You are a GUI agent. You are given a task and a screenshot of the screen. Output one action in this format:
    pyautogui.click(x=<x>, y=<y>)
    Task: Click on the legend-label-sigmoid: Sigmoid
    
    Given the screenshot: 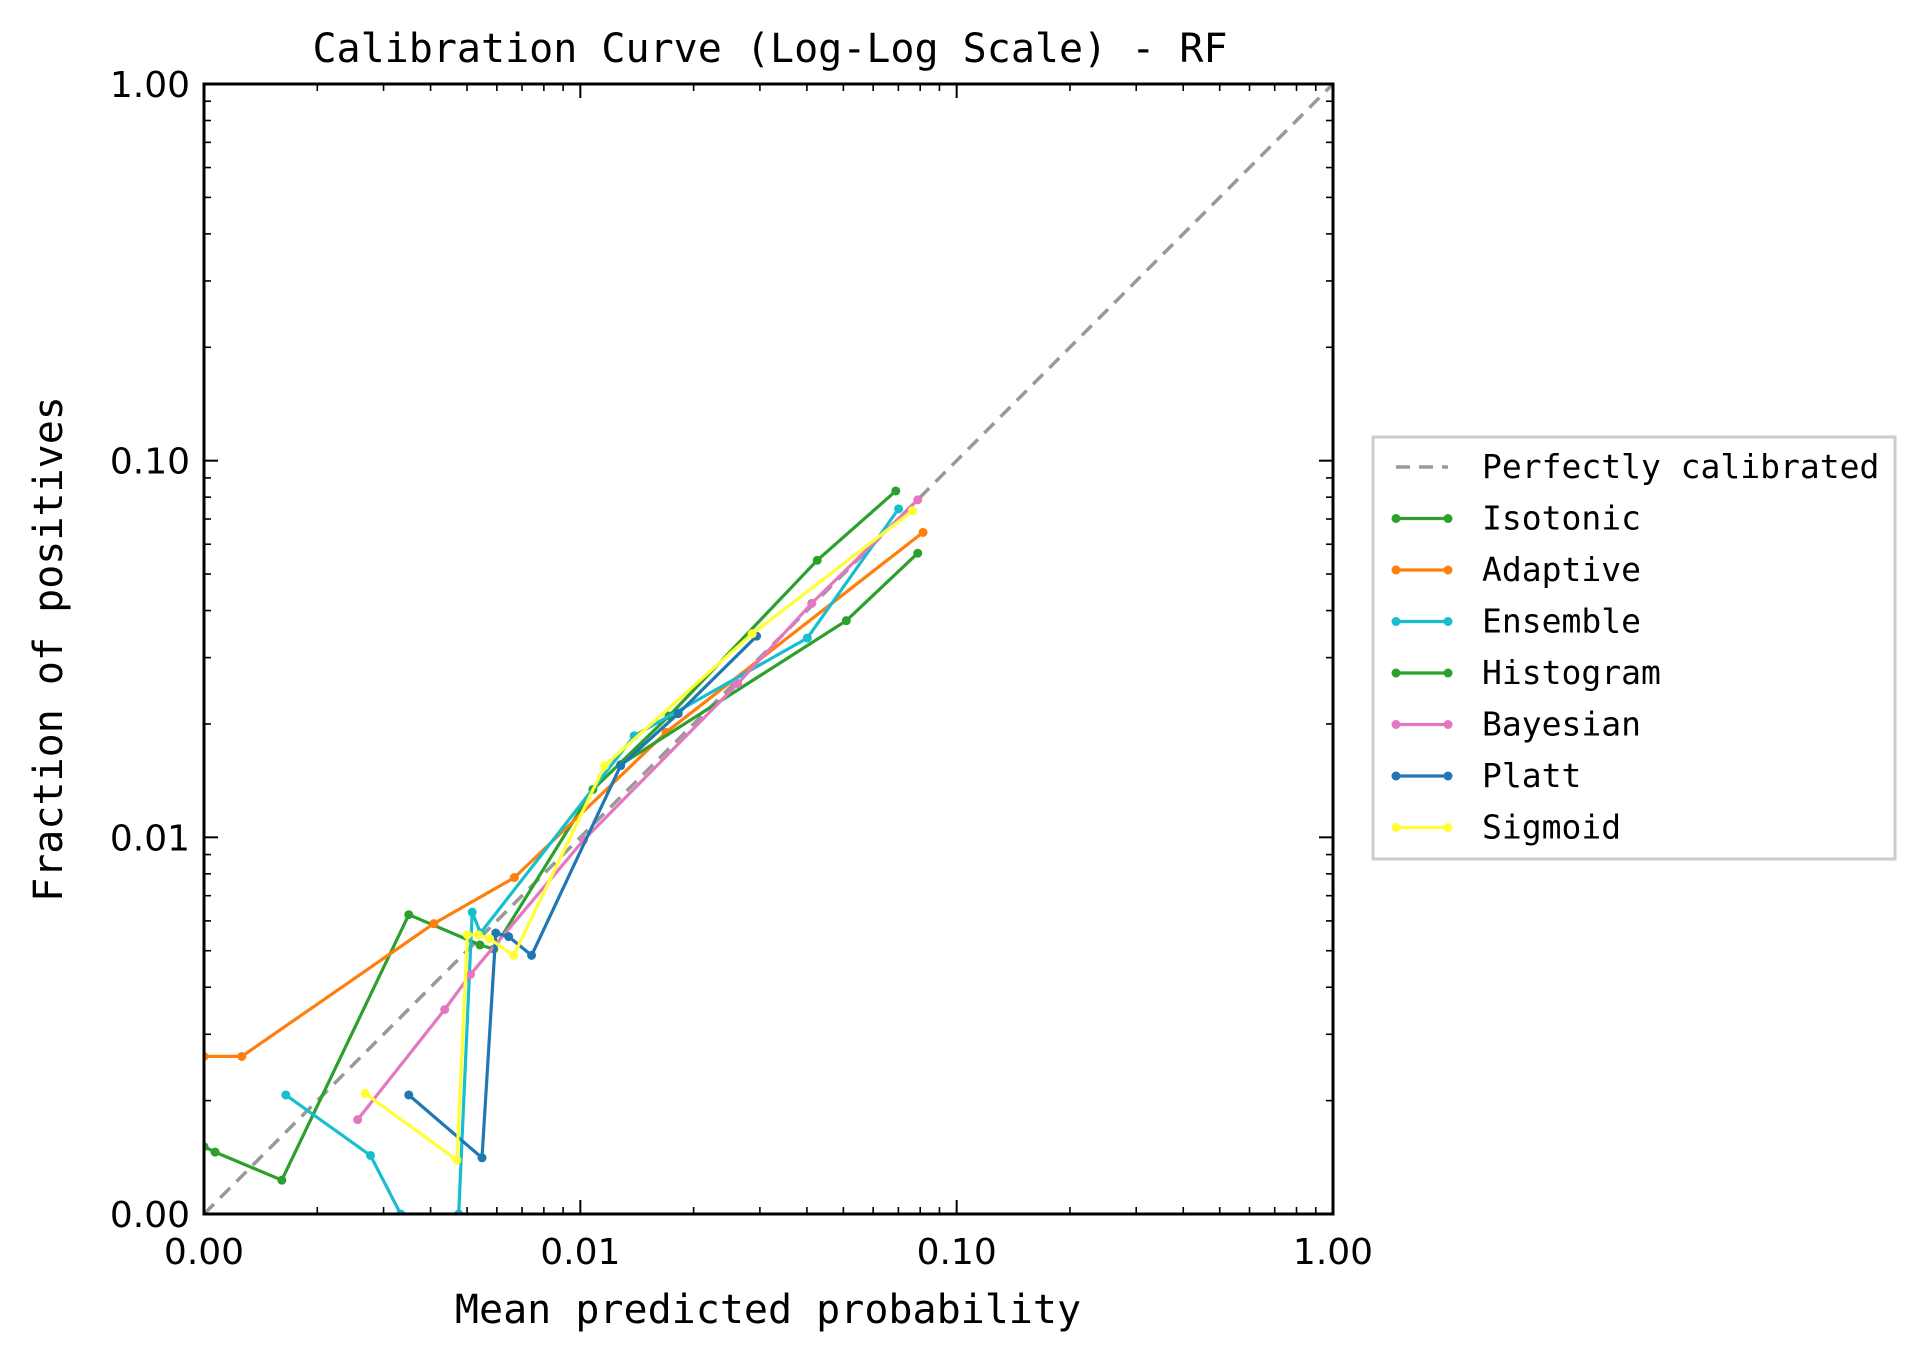 What is the action you would take?
    pyautogui.click(x=1551, y=827)
    